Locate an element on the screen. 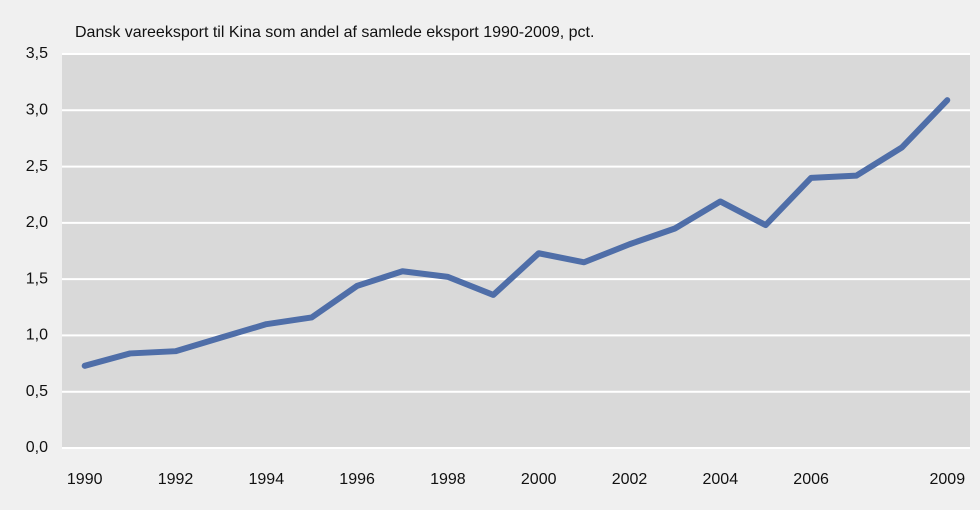 The width and height of the screenshot is (980, 510). x-tick-label: 2006 is located at coordinates (811, 479).